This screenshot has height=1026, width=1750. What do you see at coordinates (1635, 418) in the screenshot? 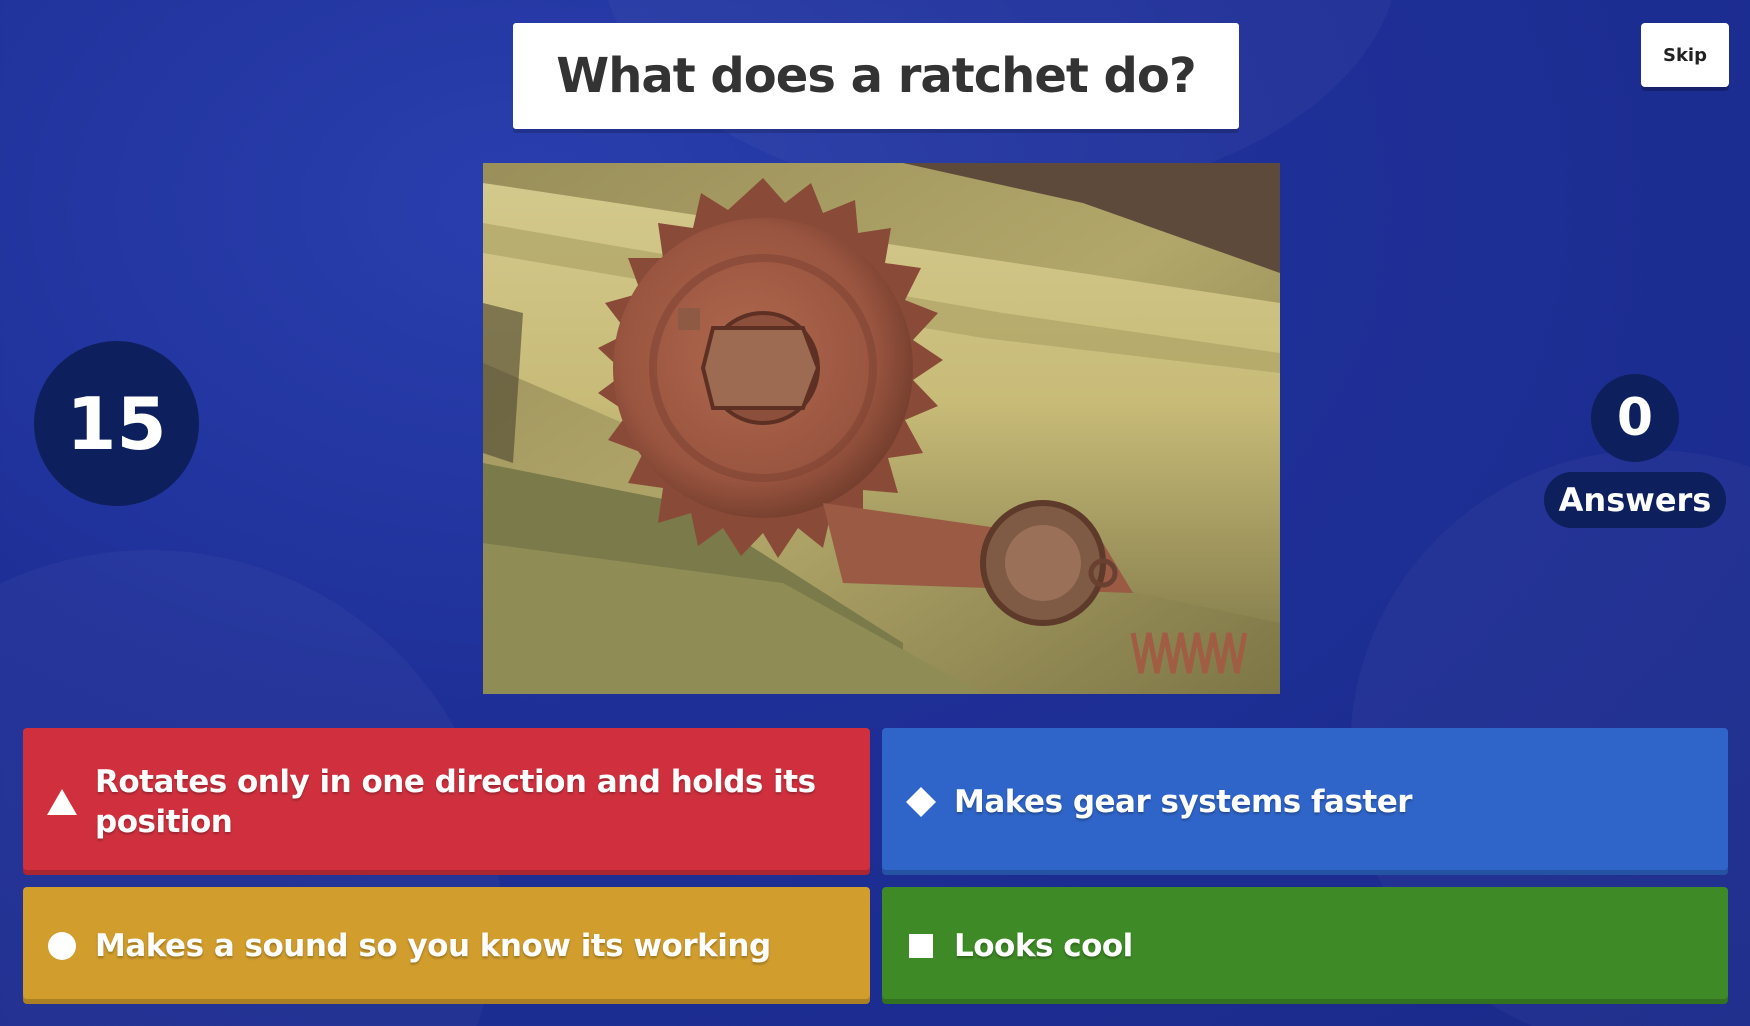
I see `answers-count: 0` at bounding box center [1635, 418].